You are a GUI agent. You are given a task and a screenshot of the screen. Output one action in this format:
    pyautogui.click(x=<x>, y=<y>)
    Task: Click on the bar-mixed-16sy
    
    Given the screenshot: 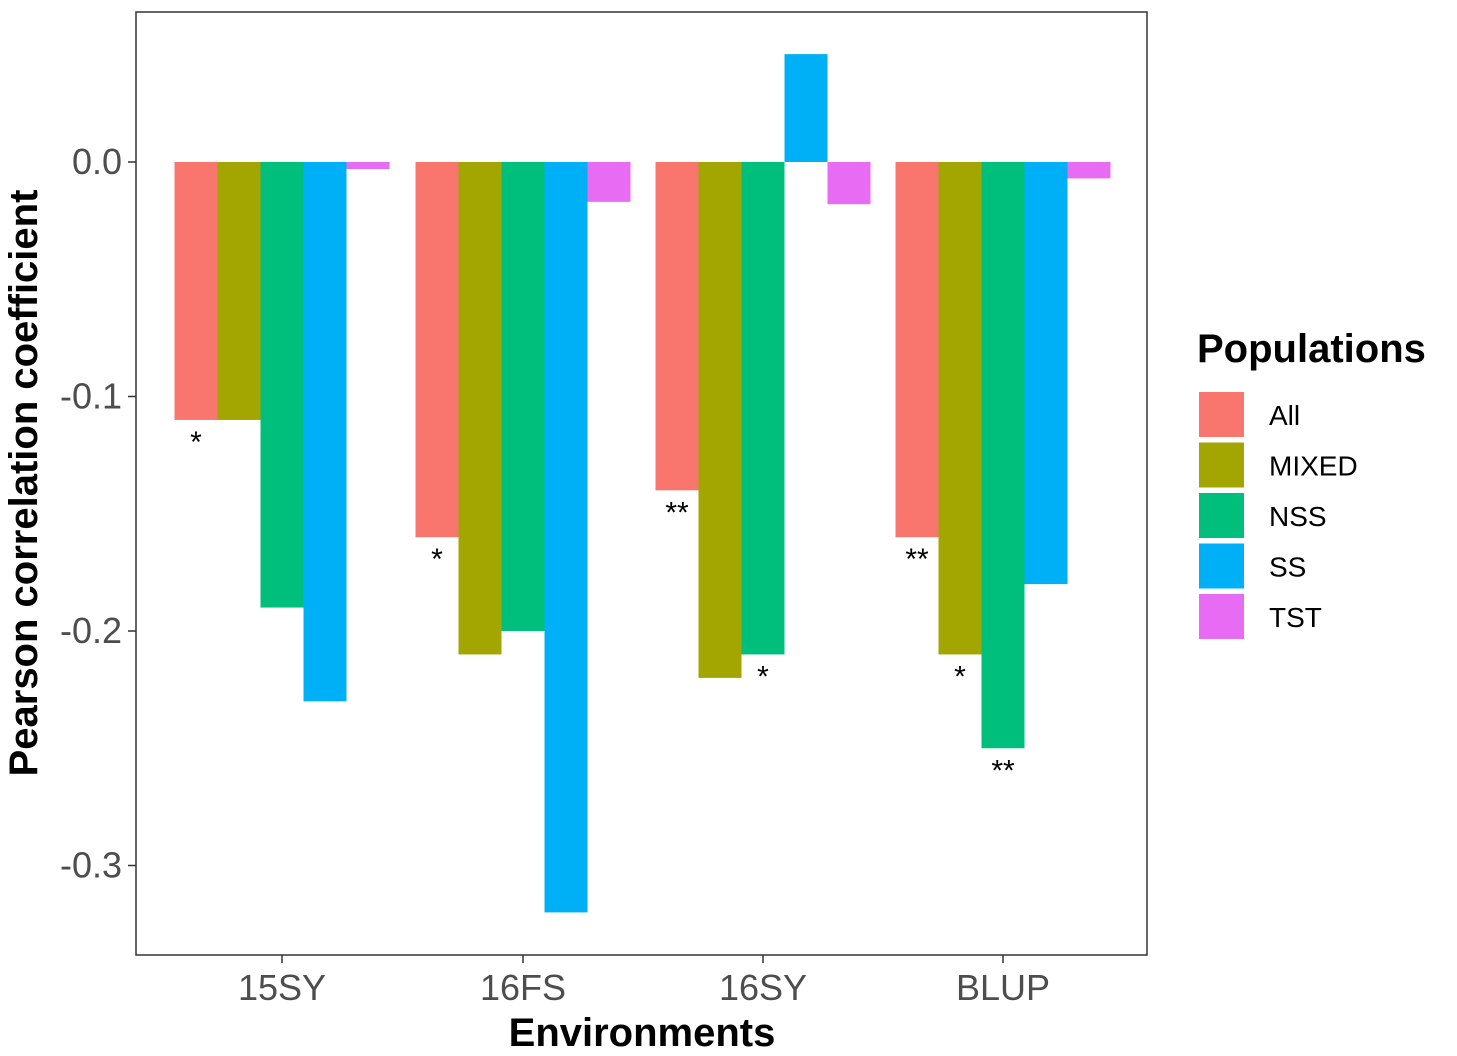 What is the action you would take?
    pyautogui.click(x=720, y=420)
    